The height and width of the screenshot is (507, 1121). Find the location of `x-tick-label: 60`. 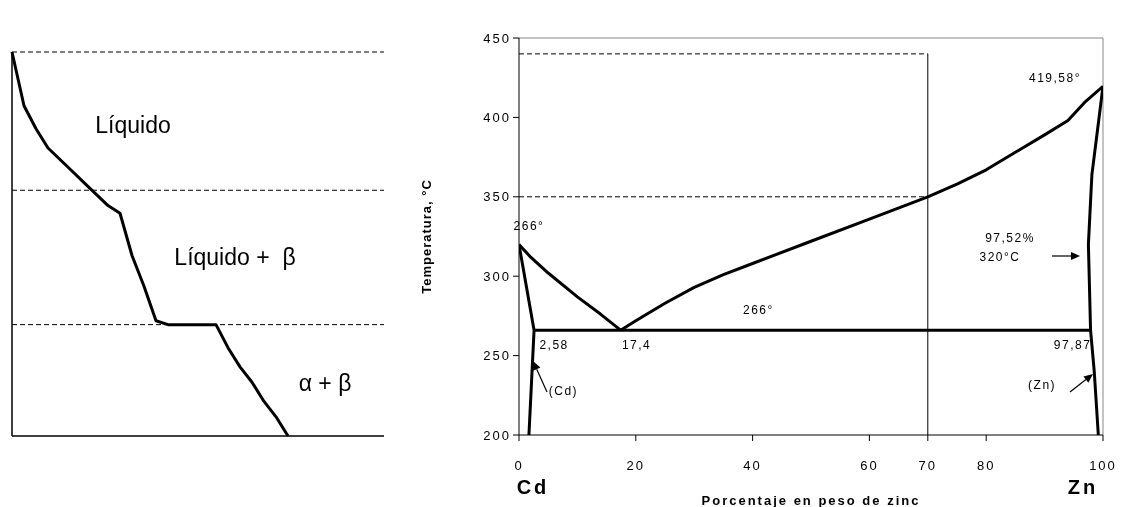

x-tick-label: 60 is located at coordinates (869, 466).